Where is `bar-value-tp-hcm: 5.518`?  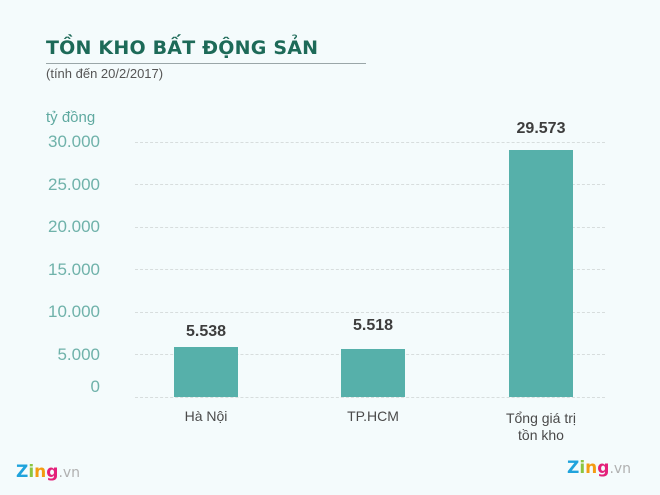
bar-value-tp-hcm: 5.518 is located at coordinates (373, 325).